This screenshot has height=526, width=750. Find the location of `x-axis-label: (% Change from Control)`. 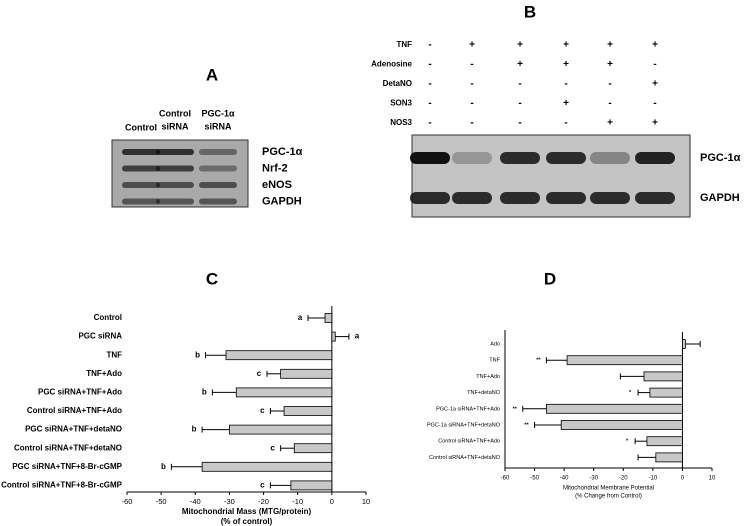

x-axis-label: (% Change from Control) is located at coordinates (608, 497).